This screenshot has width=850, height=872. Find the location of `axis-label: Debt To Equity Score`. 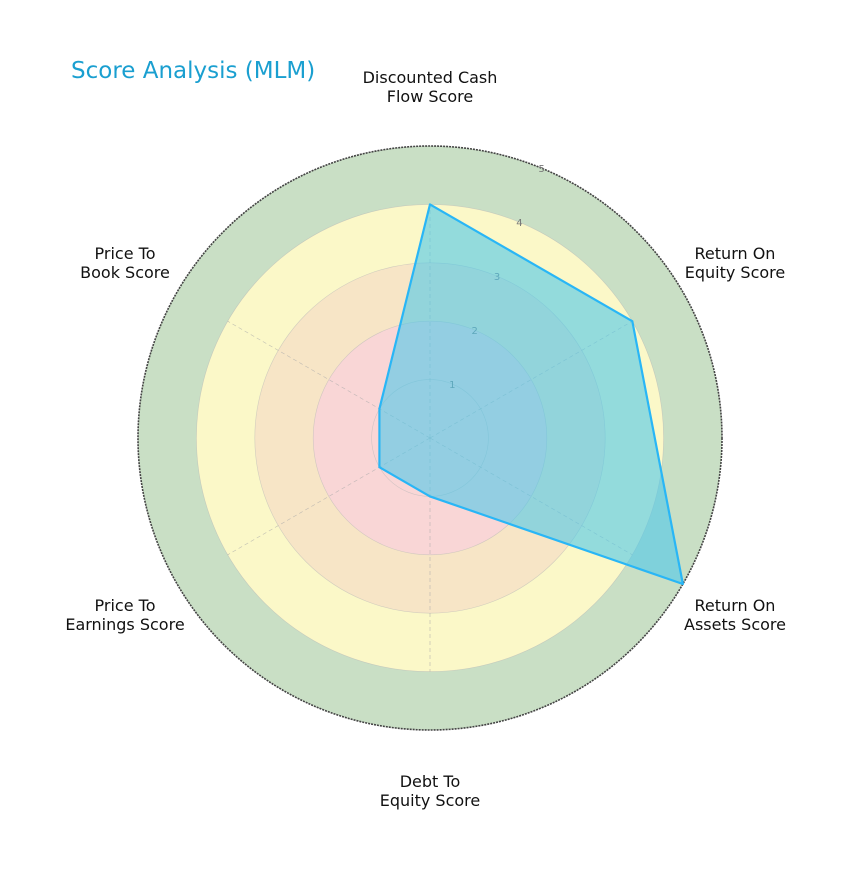

axis-label: Debt To Equity Score is located at coordinates (430, 791).